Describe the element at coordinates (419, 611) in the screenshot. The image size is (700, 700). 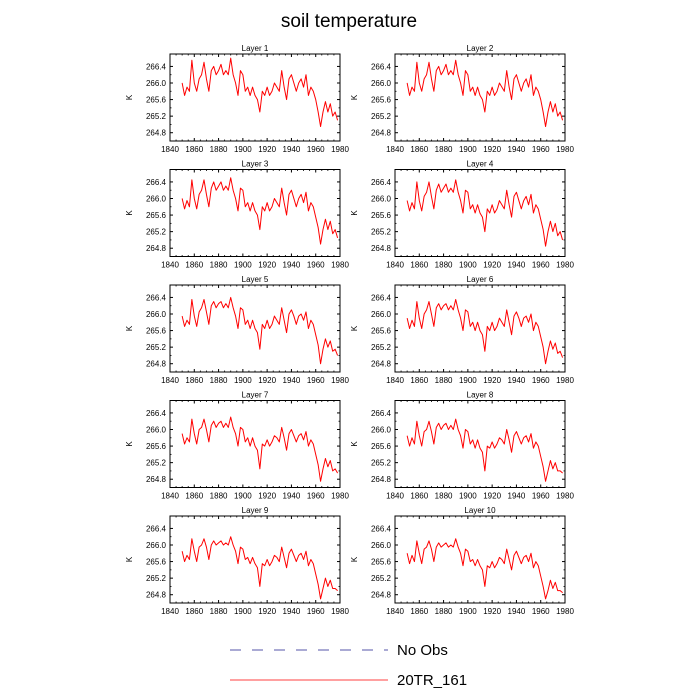
I see `panel-layer-10-xtick-label-1860: 1860` at that location.